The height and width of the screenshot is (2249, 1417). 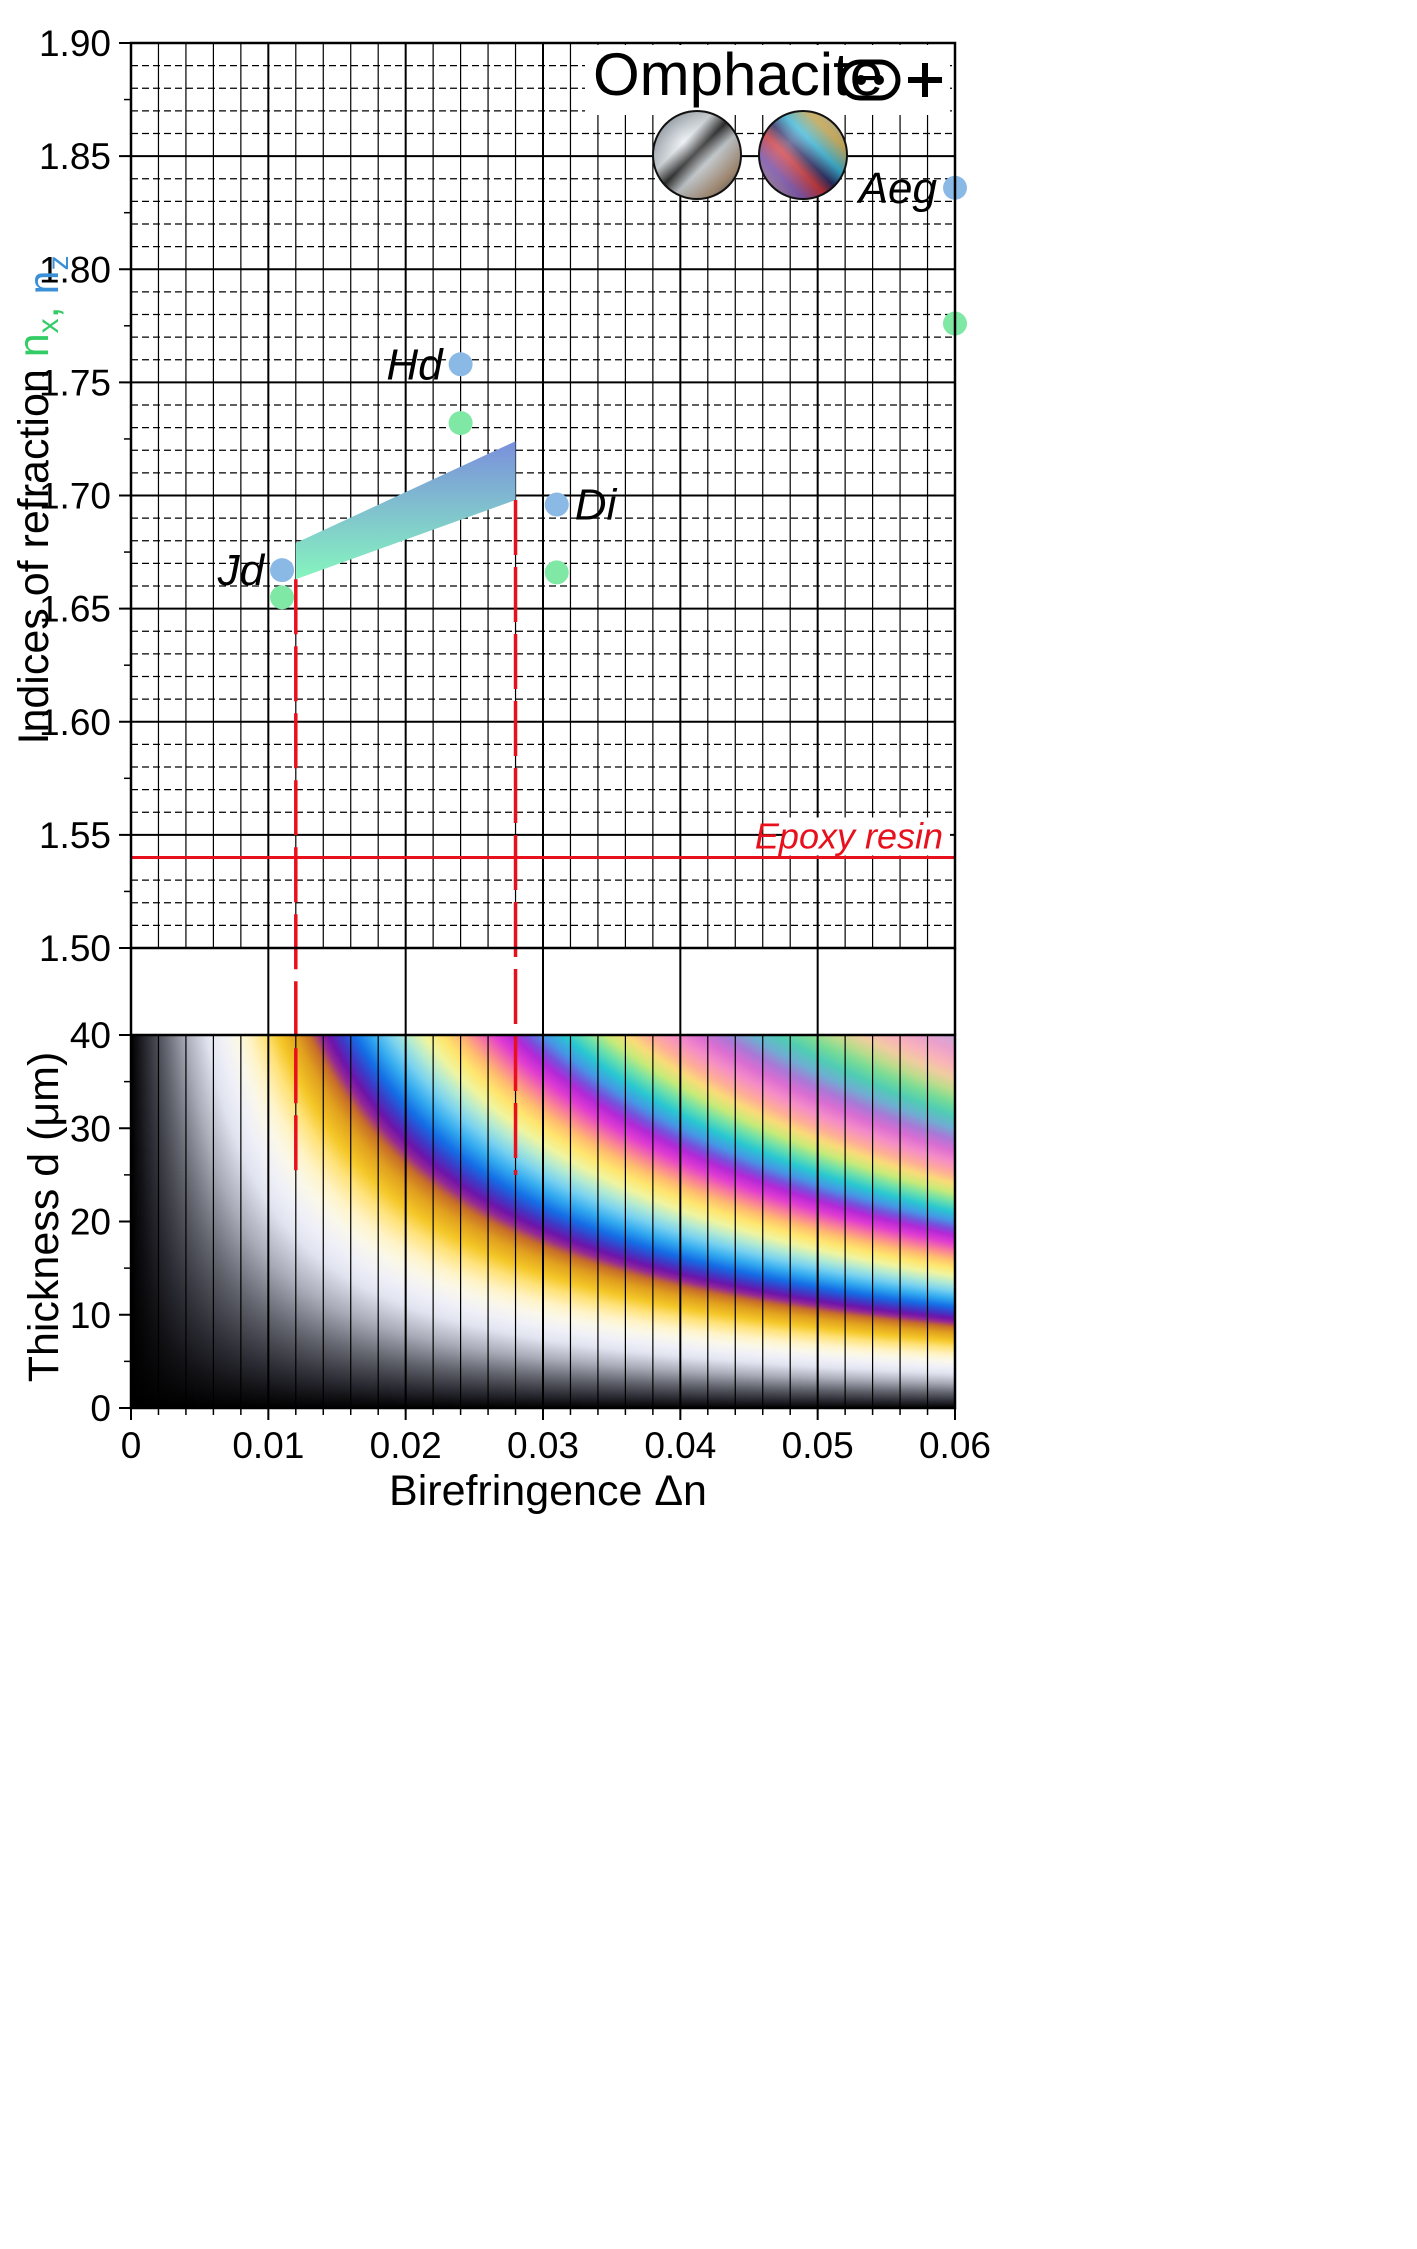 What do you see at coordinates (955, 1445) in the screenshot?
I see `x-tick-label: 0.06` at bounding box center [955, 1445].